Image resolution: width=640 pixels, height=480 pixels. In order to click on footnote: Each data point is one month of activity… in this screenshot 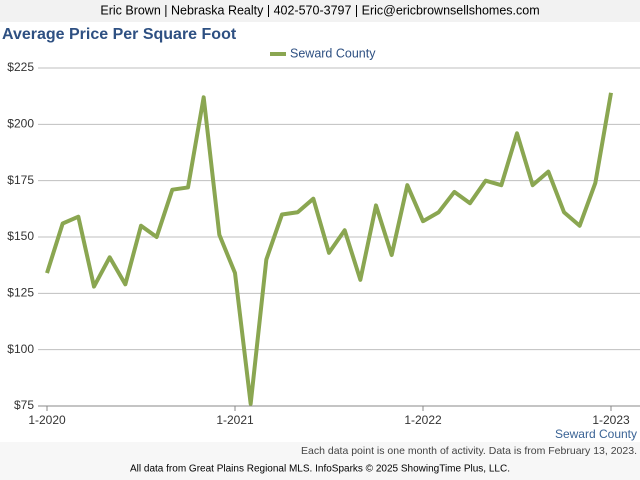, I will do `click(469, 451)`.